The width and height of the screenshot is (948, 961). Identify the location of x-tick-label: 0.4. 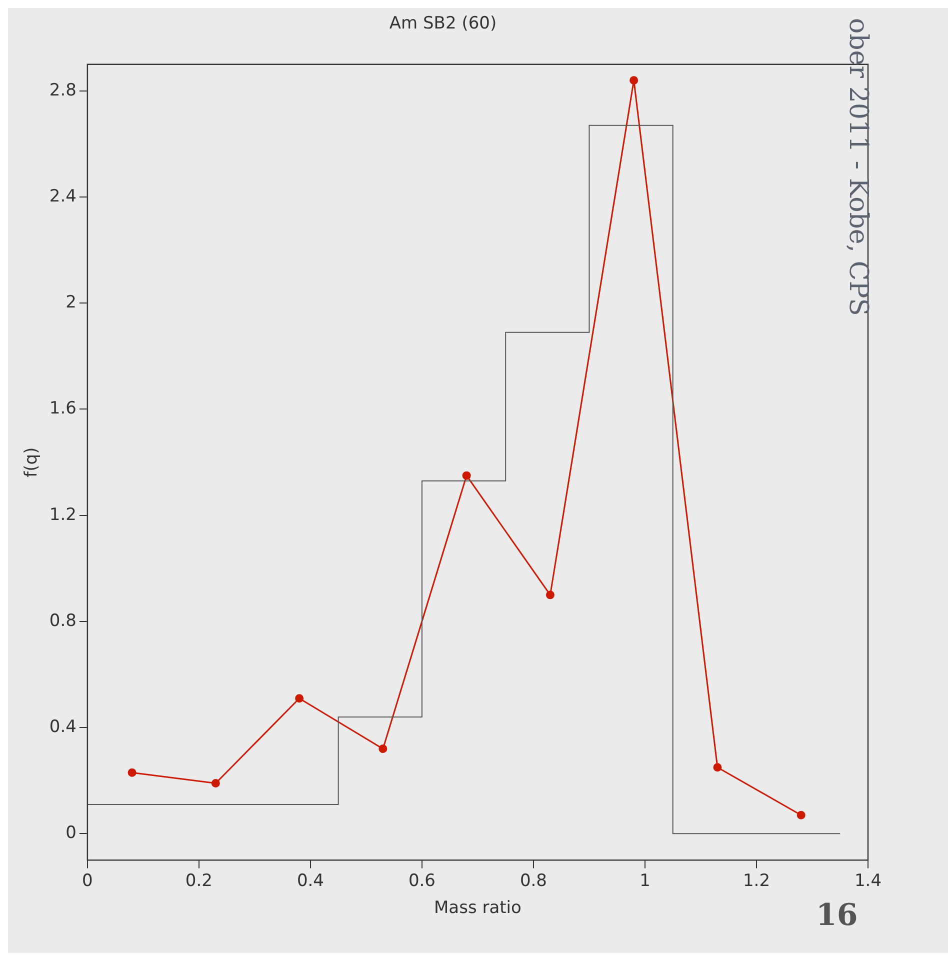
(310, 880).